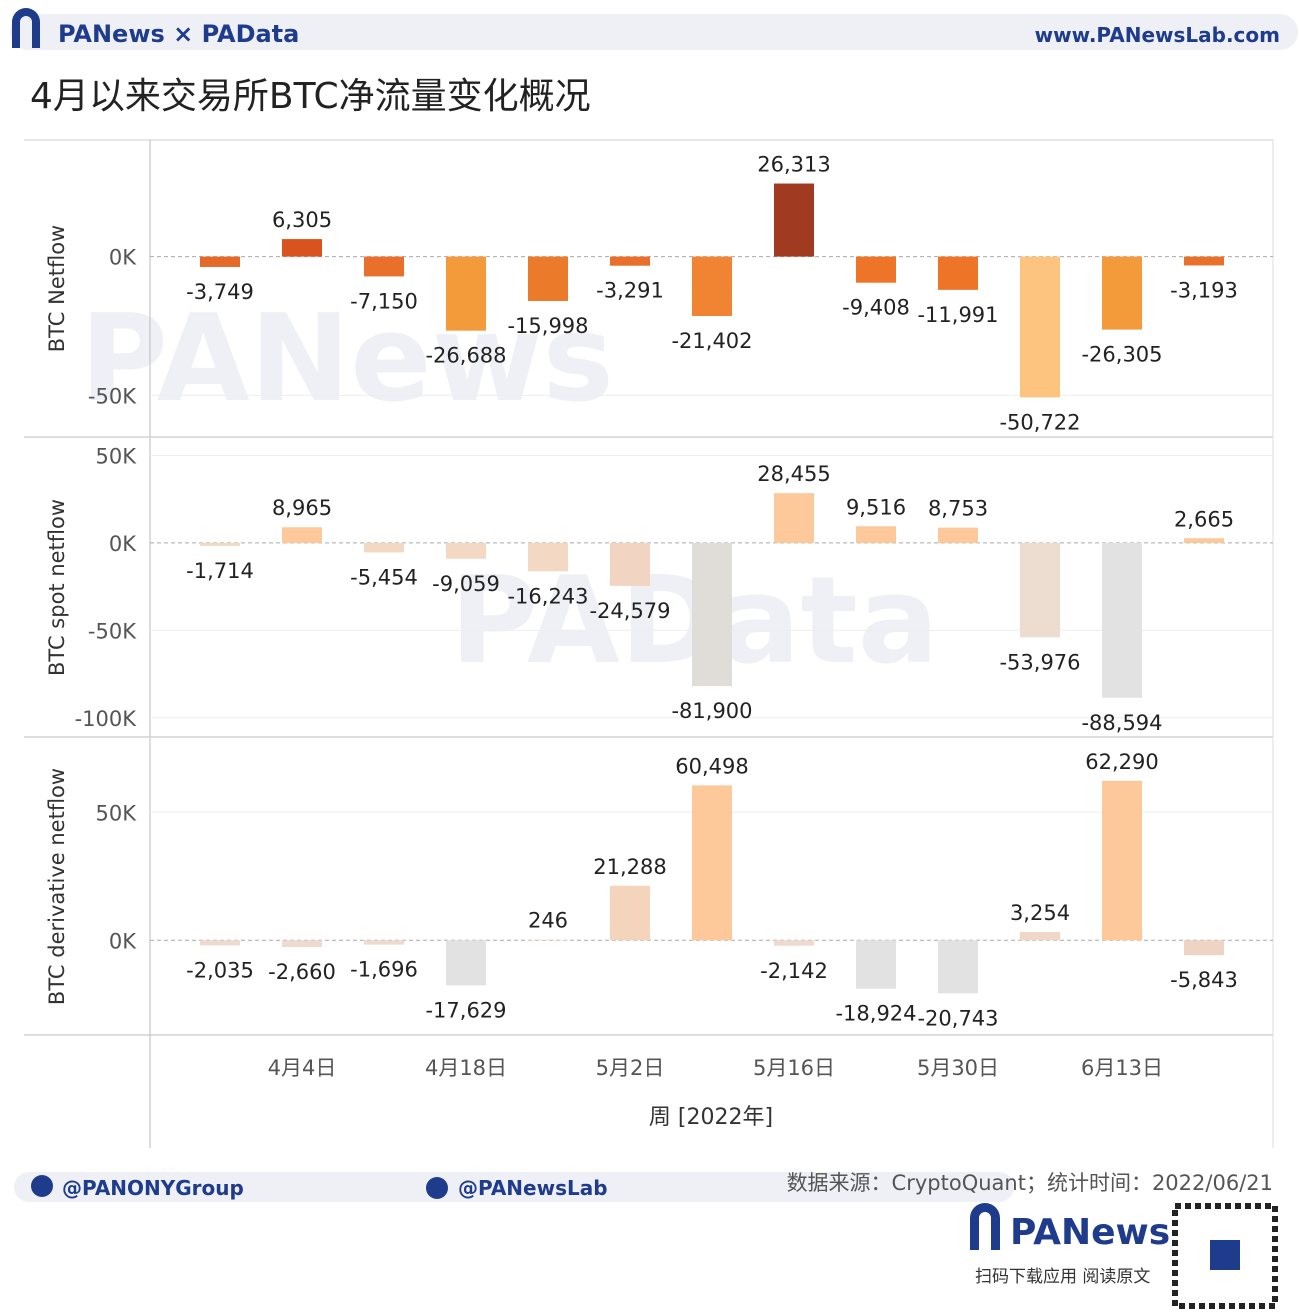 The height and width of the screenshot is (1316, 1300). I want to click on twitter-icon, so click(42, 1186).